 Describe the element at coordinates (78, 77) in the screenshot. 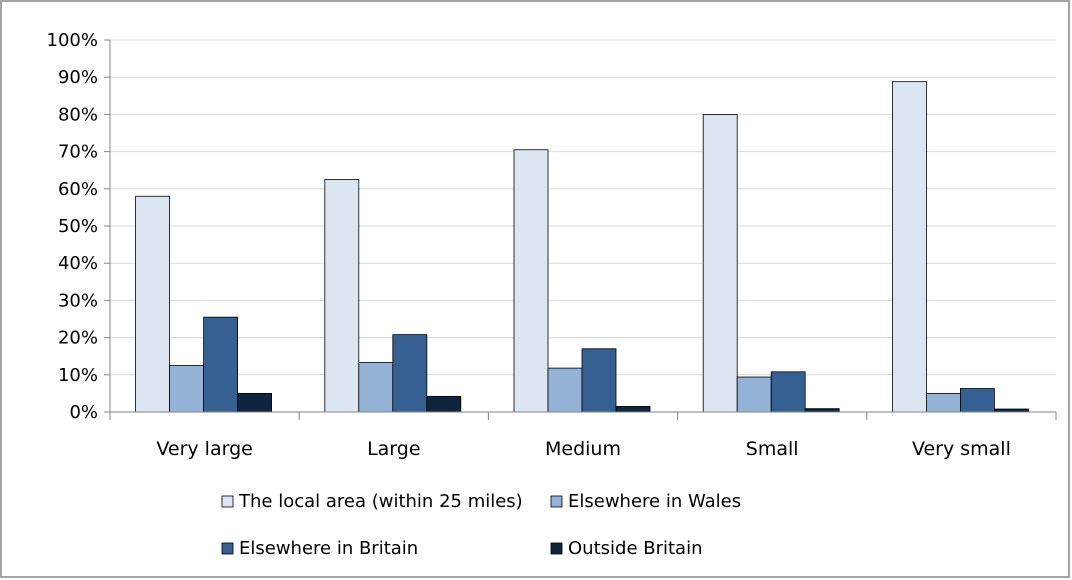

I see `y-tick-label: 90%` at that location.